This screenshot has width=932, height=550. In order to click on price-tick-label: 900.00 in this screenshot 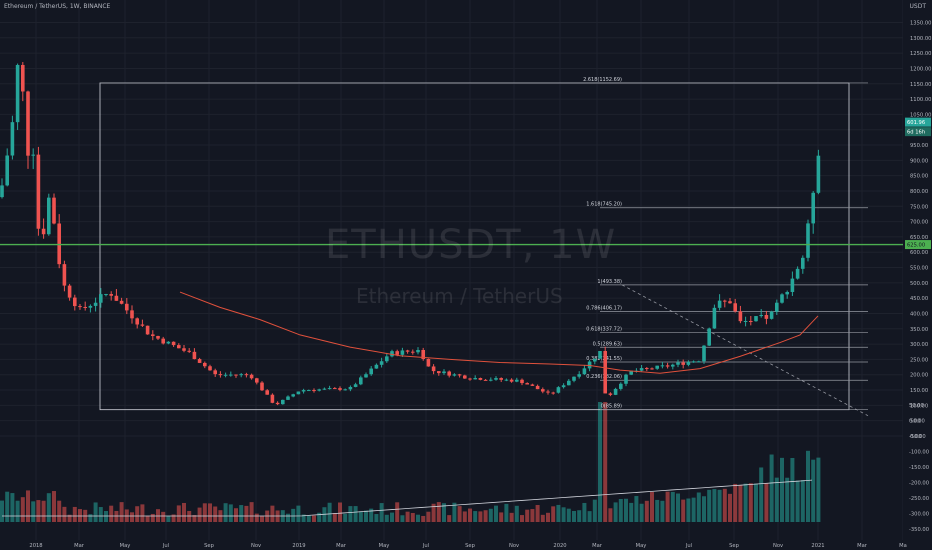, I will do `click(919, 161)`.